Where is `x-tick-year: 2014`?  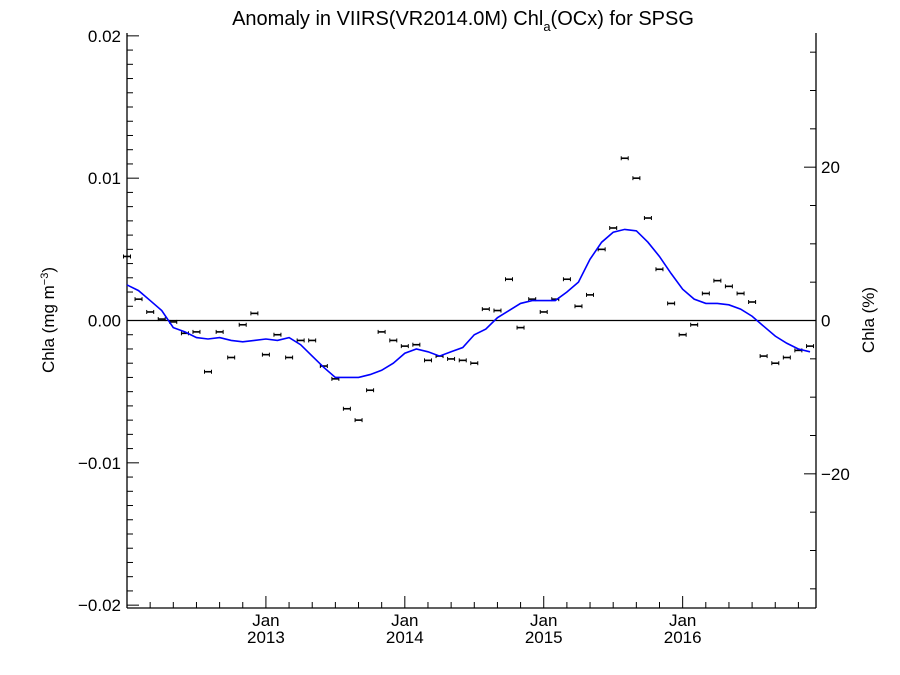
x-tick-year: 2014 is located at coordinates (405, 637).